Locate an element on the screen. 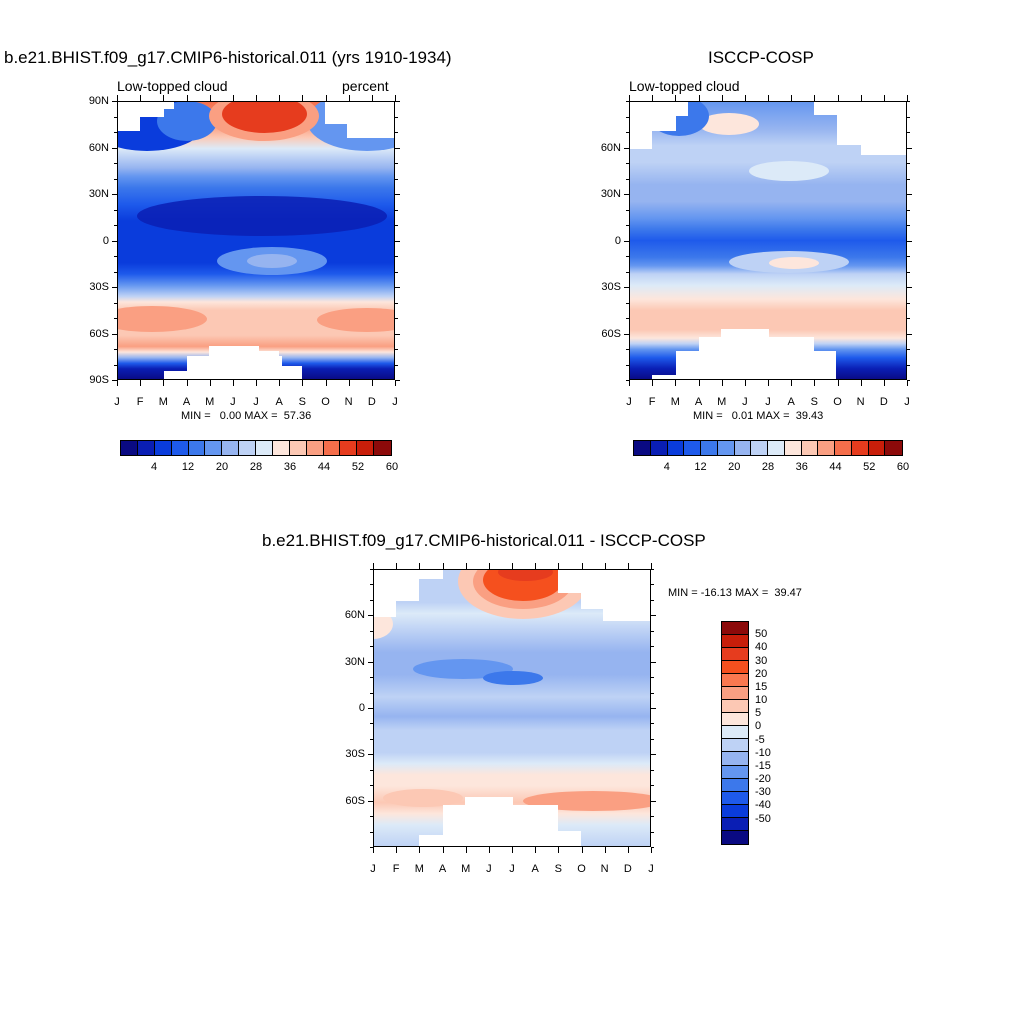 The image size is (1024, 1024). x-tick-label: M is located at coordinates (675, 402).